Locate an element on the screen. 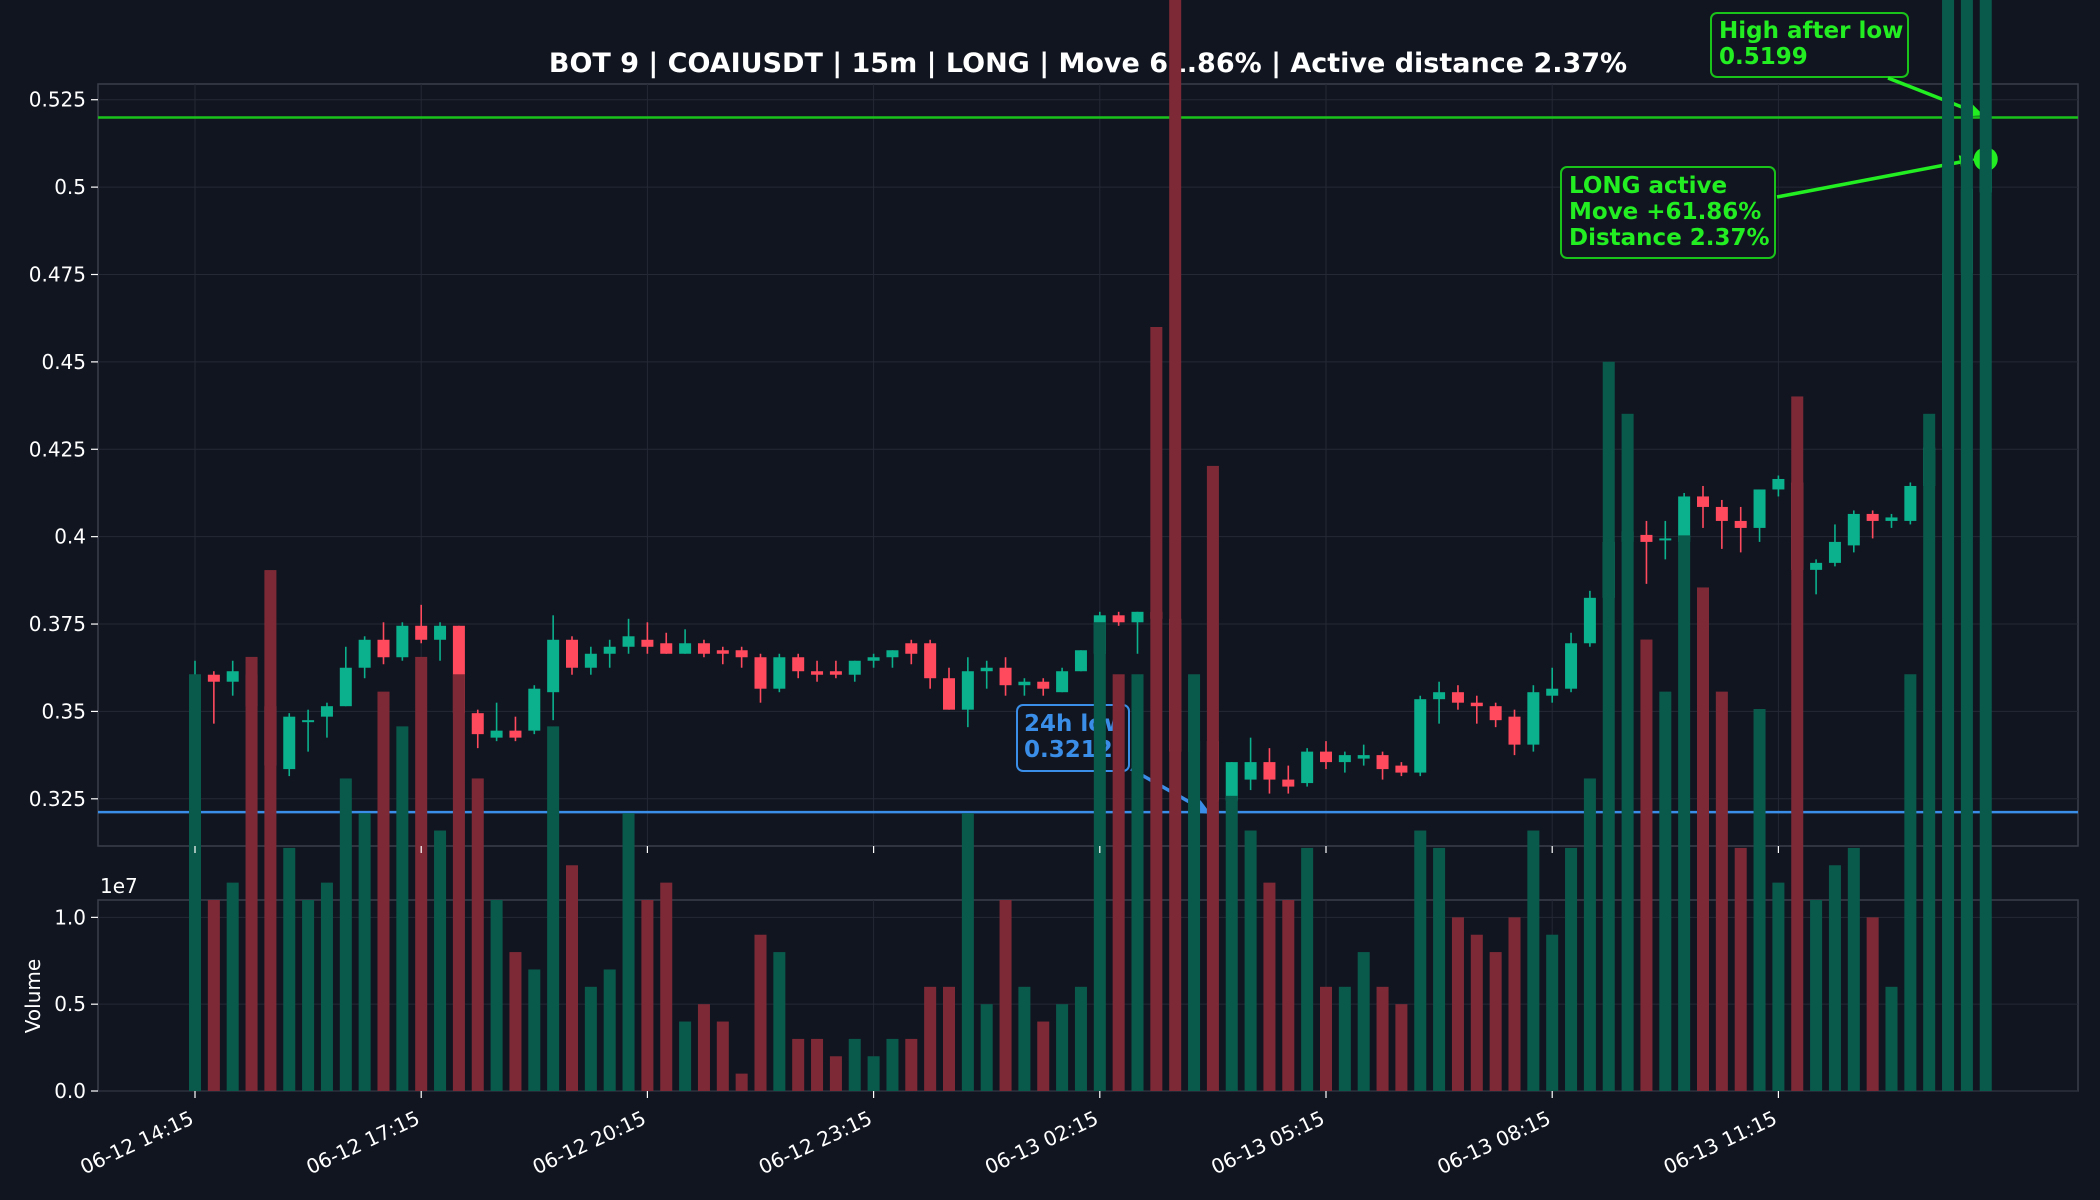 This screenshot has height=1200, width=2100. high-annotation-box is located at coordinates (1809, 45).